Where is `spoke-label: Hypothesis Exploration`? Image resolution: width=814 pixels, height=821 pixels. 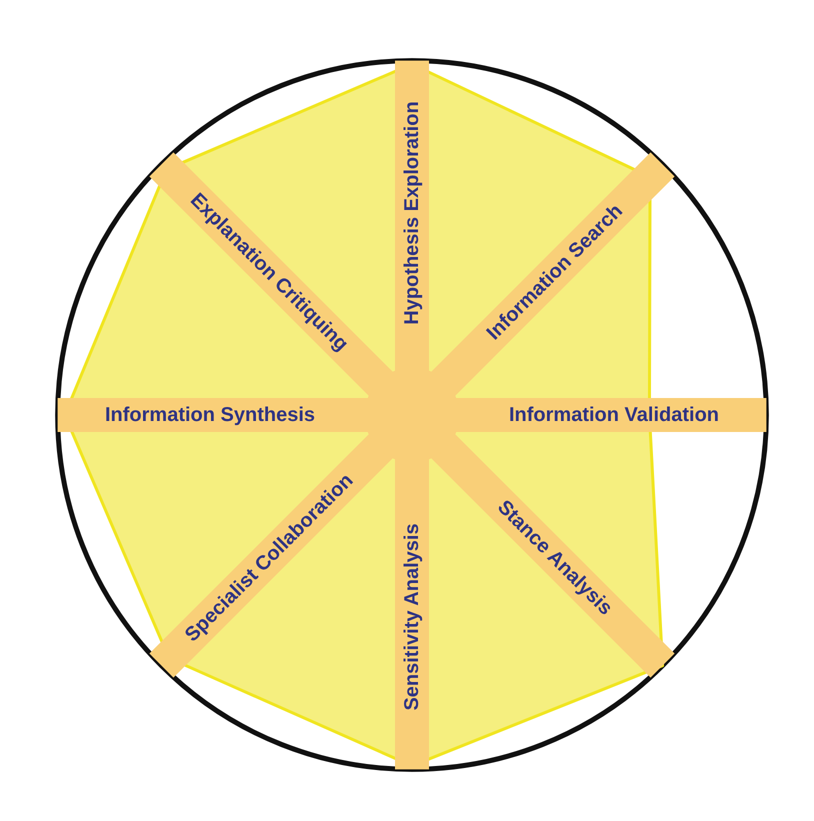 spoke-label: Hypothesis Exploration is located at coordinates (412, 213).